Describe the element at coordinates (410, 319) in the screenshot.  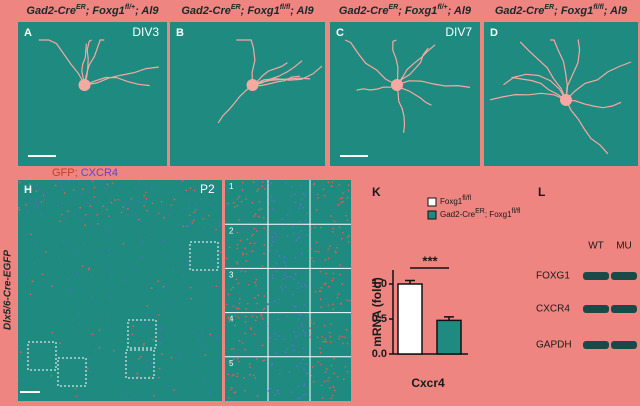
I see `bar` at that location.